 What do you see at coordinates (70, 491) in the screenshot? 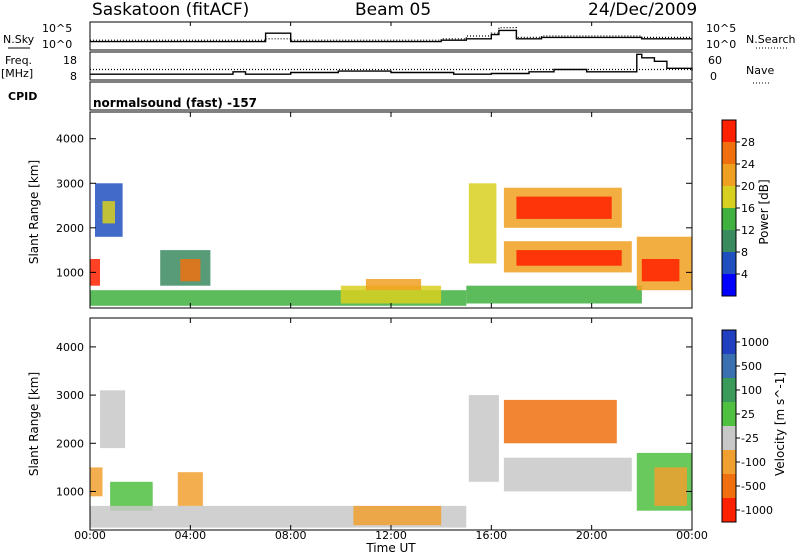
I see `velocity-ytick-label-0: 1000` at bounding box center [70, 491].